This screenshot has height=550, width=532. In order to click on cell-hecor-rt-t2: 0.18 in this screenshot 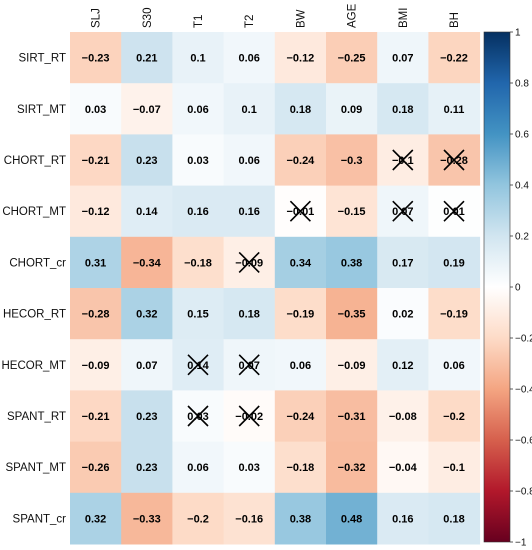, I will do `click(249, 314)`.